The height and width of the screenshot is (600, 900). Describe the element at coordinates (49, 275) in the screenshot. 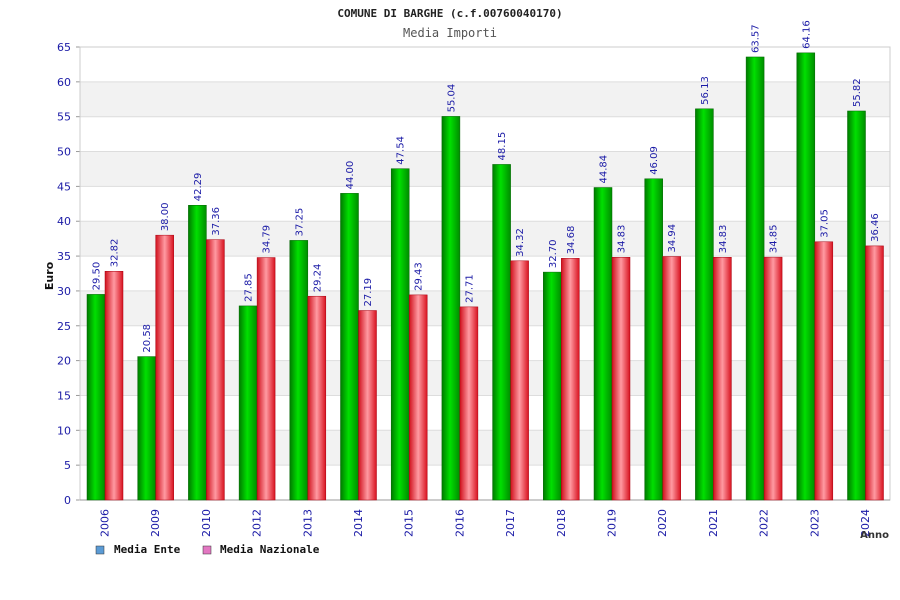

I see `y-axis-label: Euro` at that location.